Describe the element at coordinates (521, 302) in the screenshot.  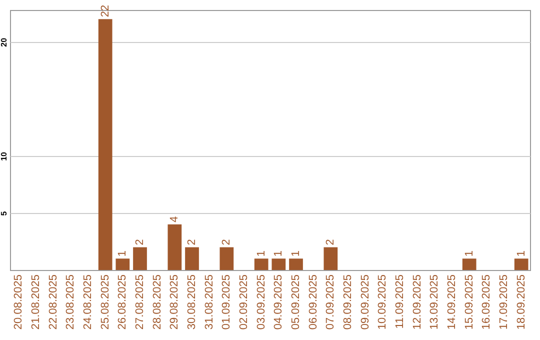
I see `x-tick-label: 18.09.2025` at that location.